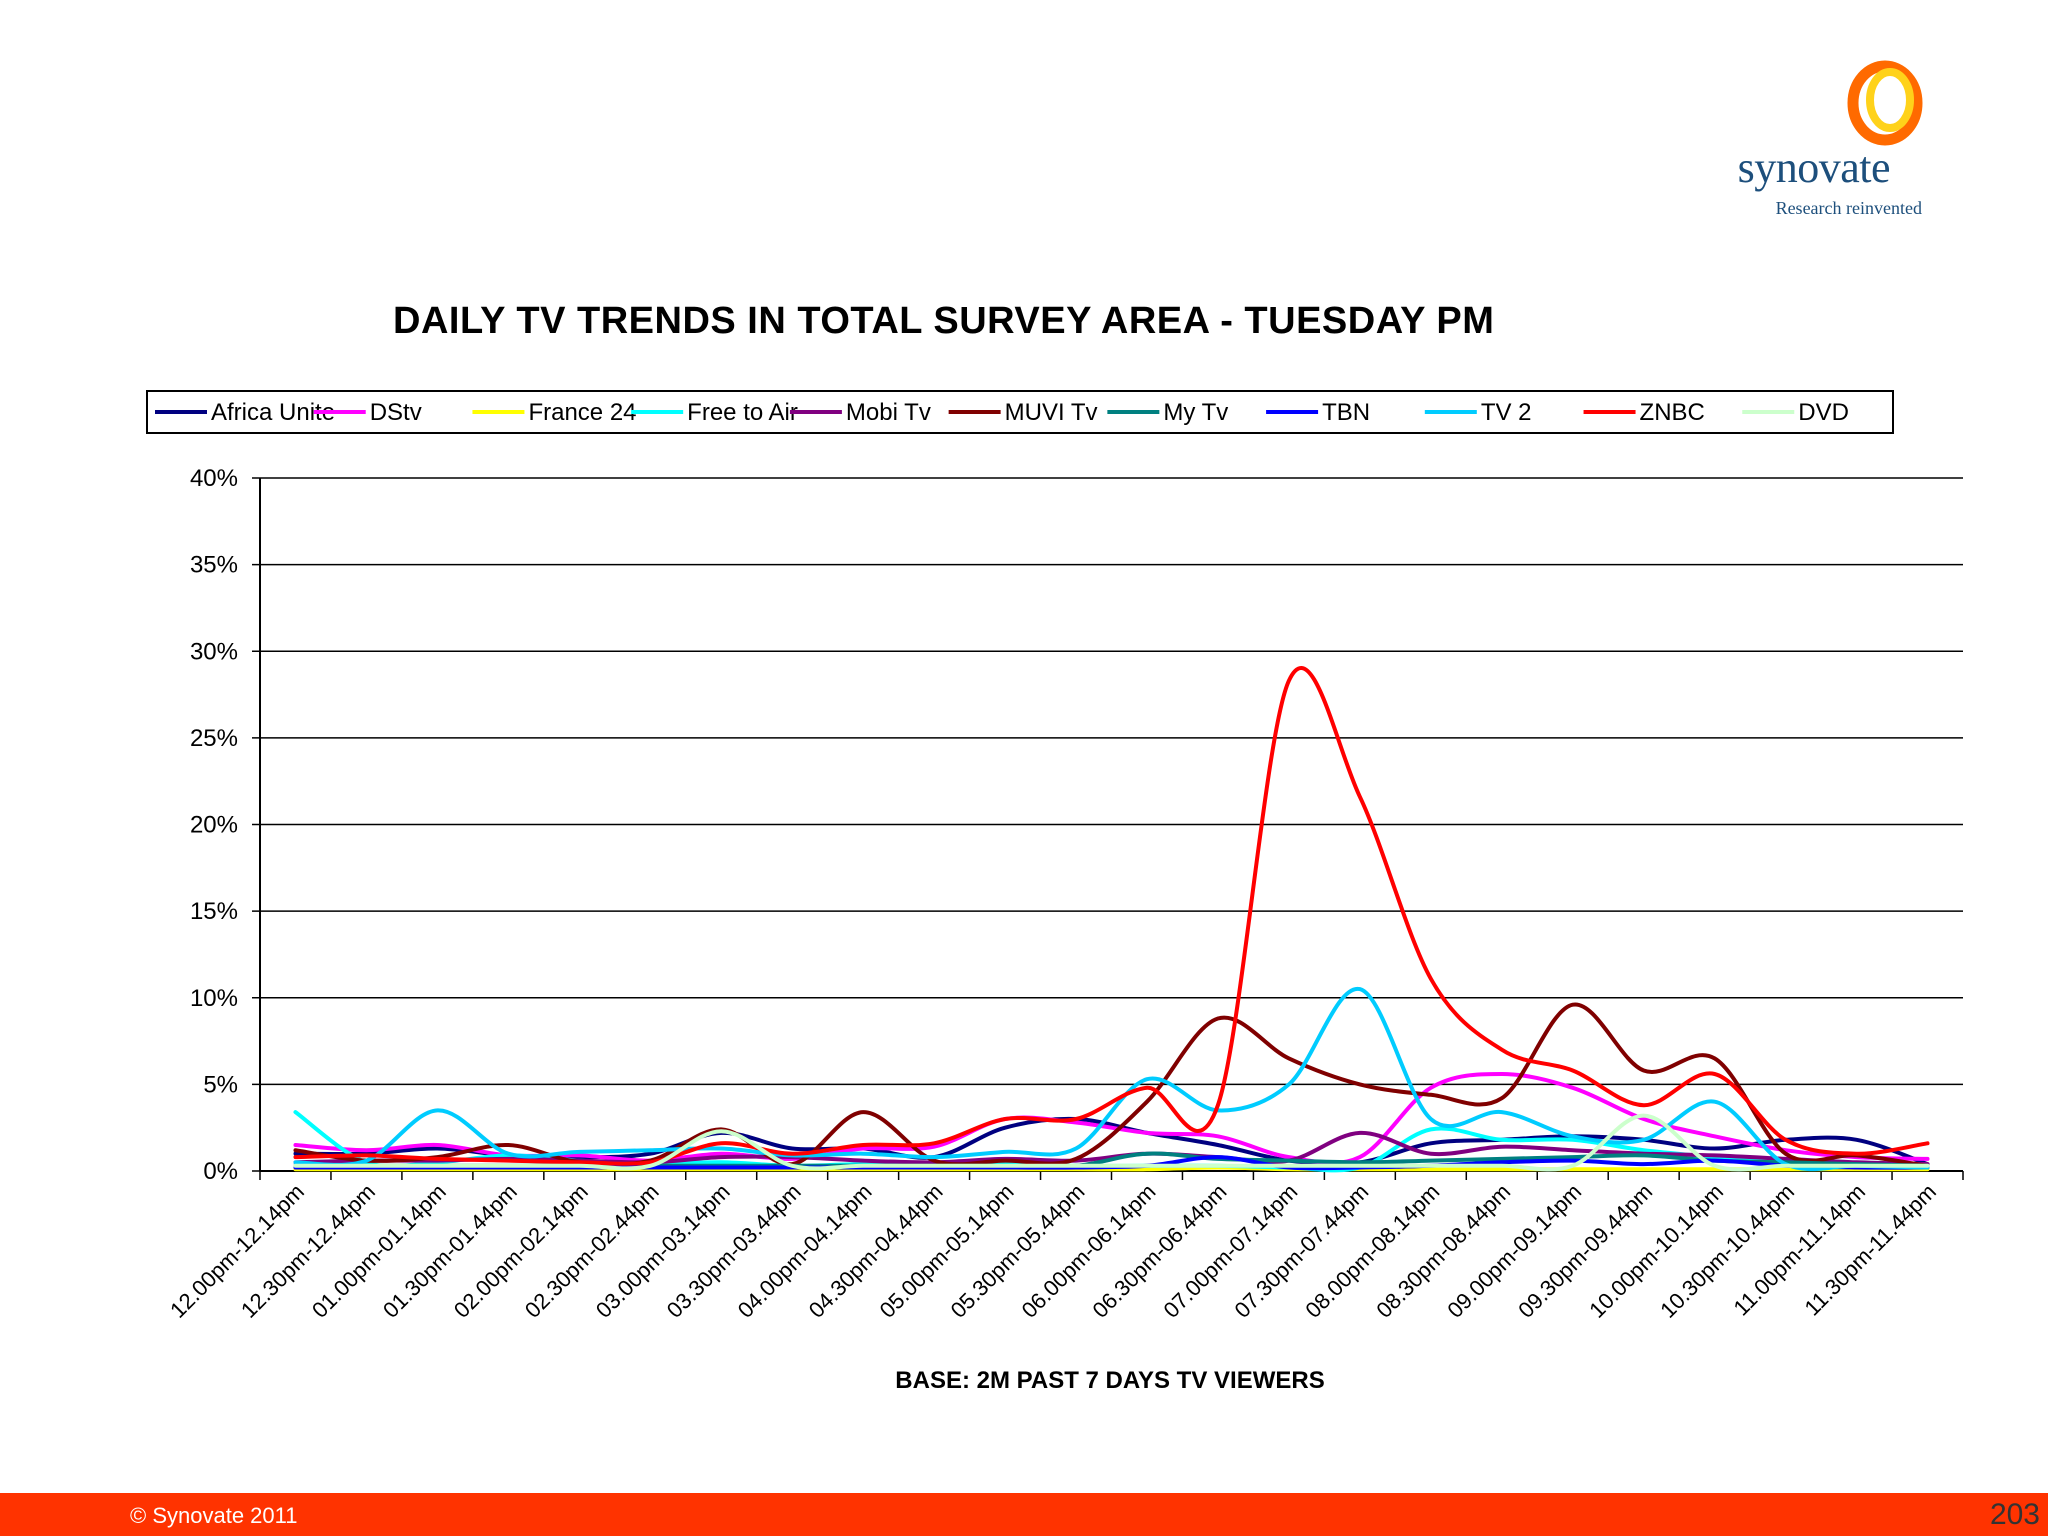  What do you see at coordinates (663, 1251) in the screenshot?
I see `x-tick-label: 03.00pm-03.14pm` at bounding box center [663, 1251].